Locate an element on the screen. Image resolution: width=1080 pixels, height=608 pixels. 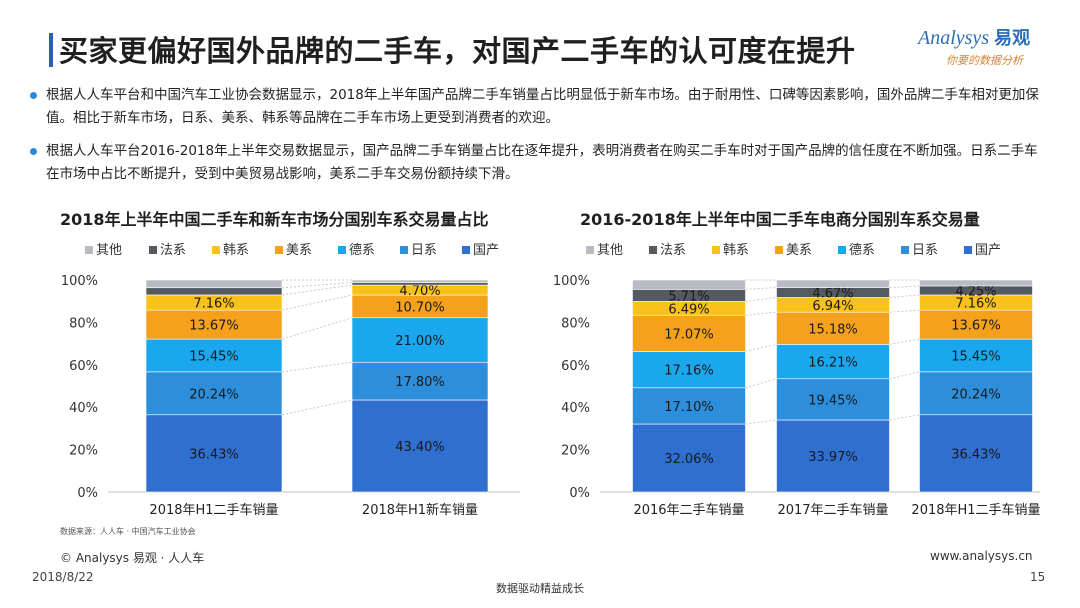
legend-label: 日系 is located at coordinates (424, 250).